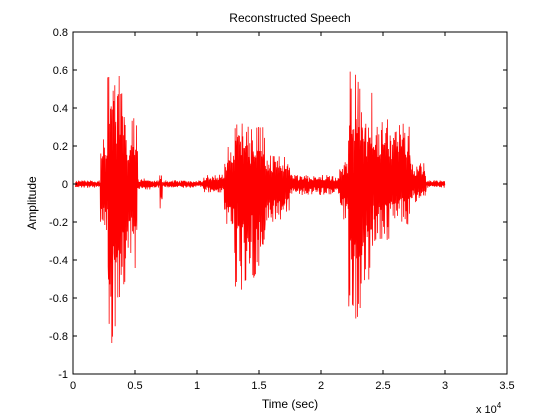 Image resolution: width=560 pixels, height=420 pixels. I want to click on x-tick-label: 1.5, so click(258, 386).